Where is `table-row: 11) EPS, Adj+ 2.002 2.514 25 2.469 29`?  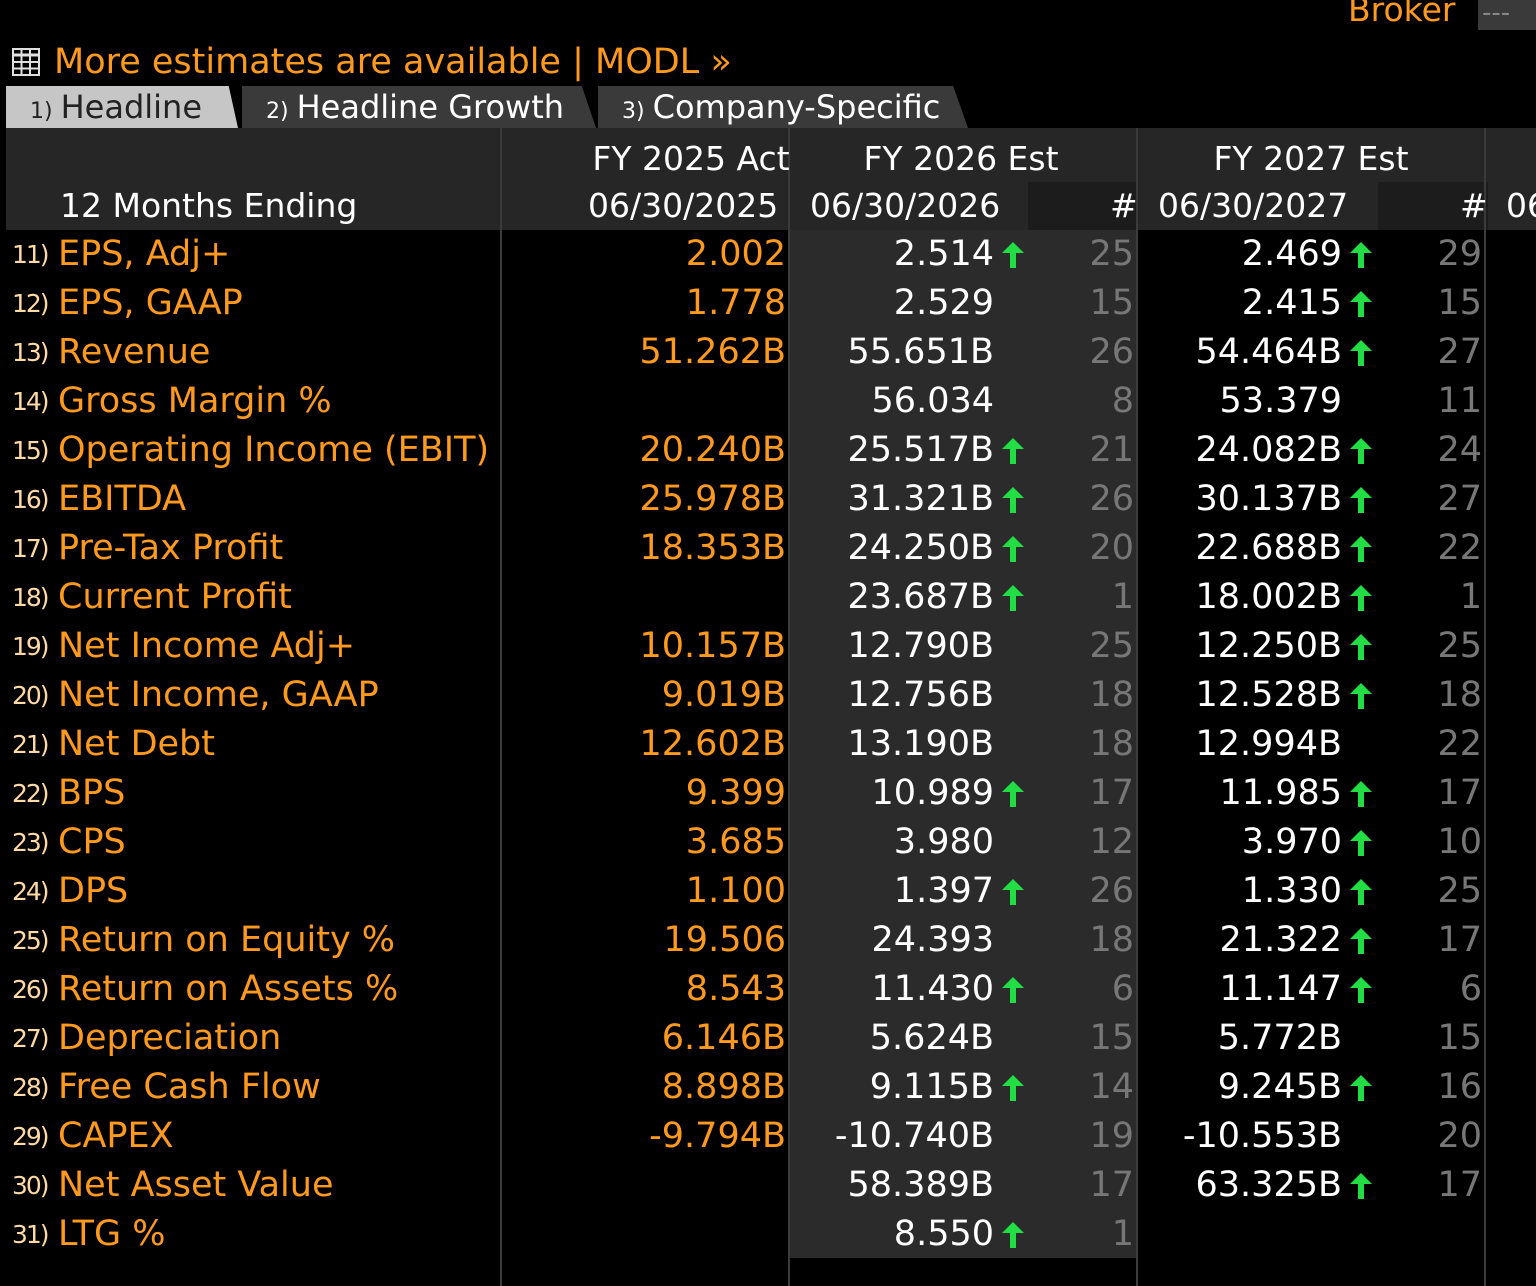 table-row: 11) EPS, Adj+ 2.002 2.514 25 2.469 29 is located at coordinates (771, 254).